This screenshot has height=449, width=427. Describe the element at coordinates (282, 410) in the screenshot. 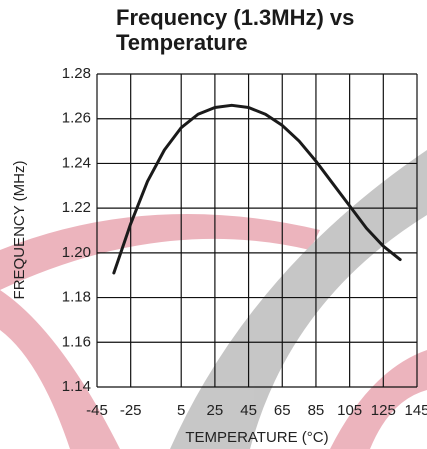

I see `x-tick-label: 65` at that location.